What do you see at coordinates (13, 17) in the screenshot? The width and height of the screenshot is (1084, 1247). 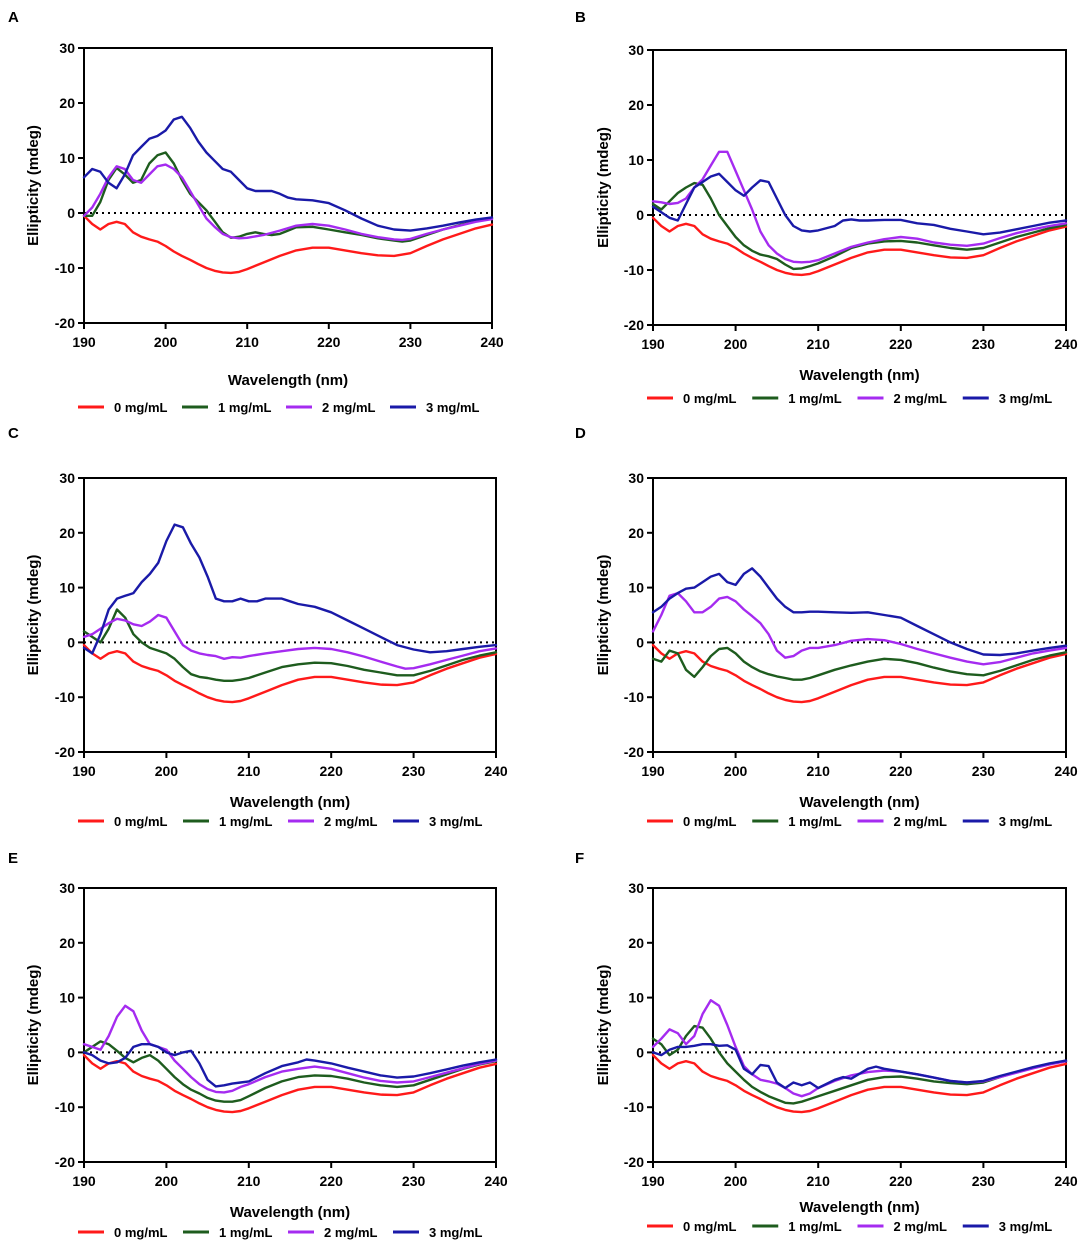 I see `panel-label: A` at bounding box center [13, 17].